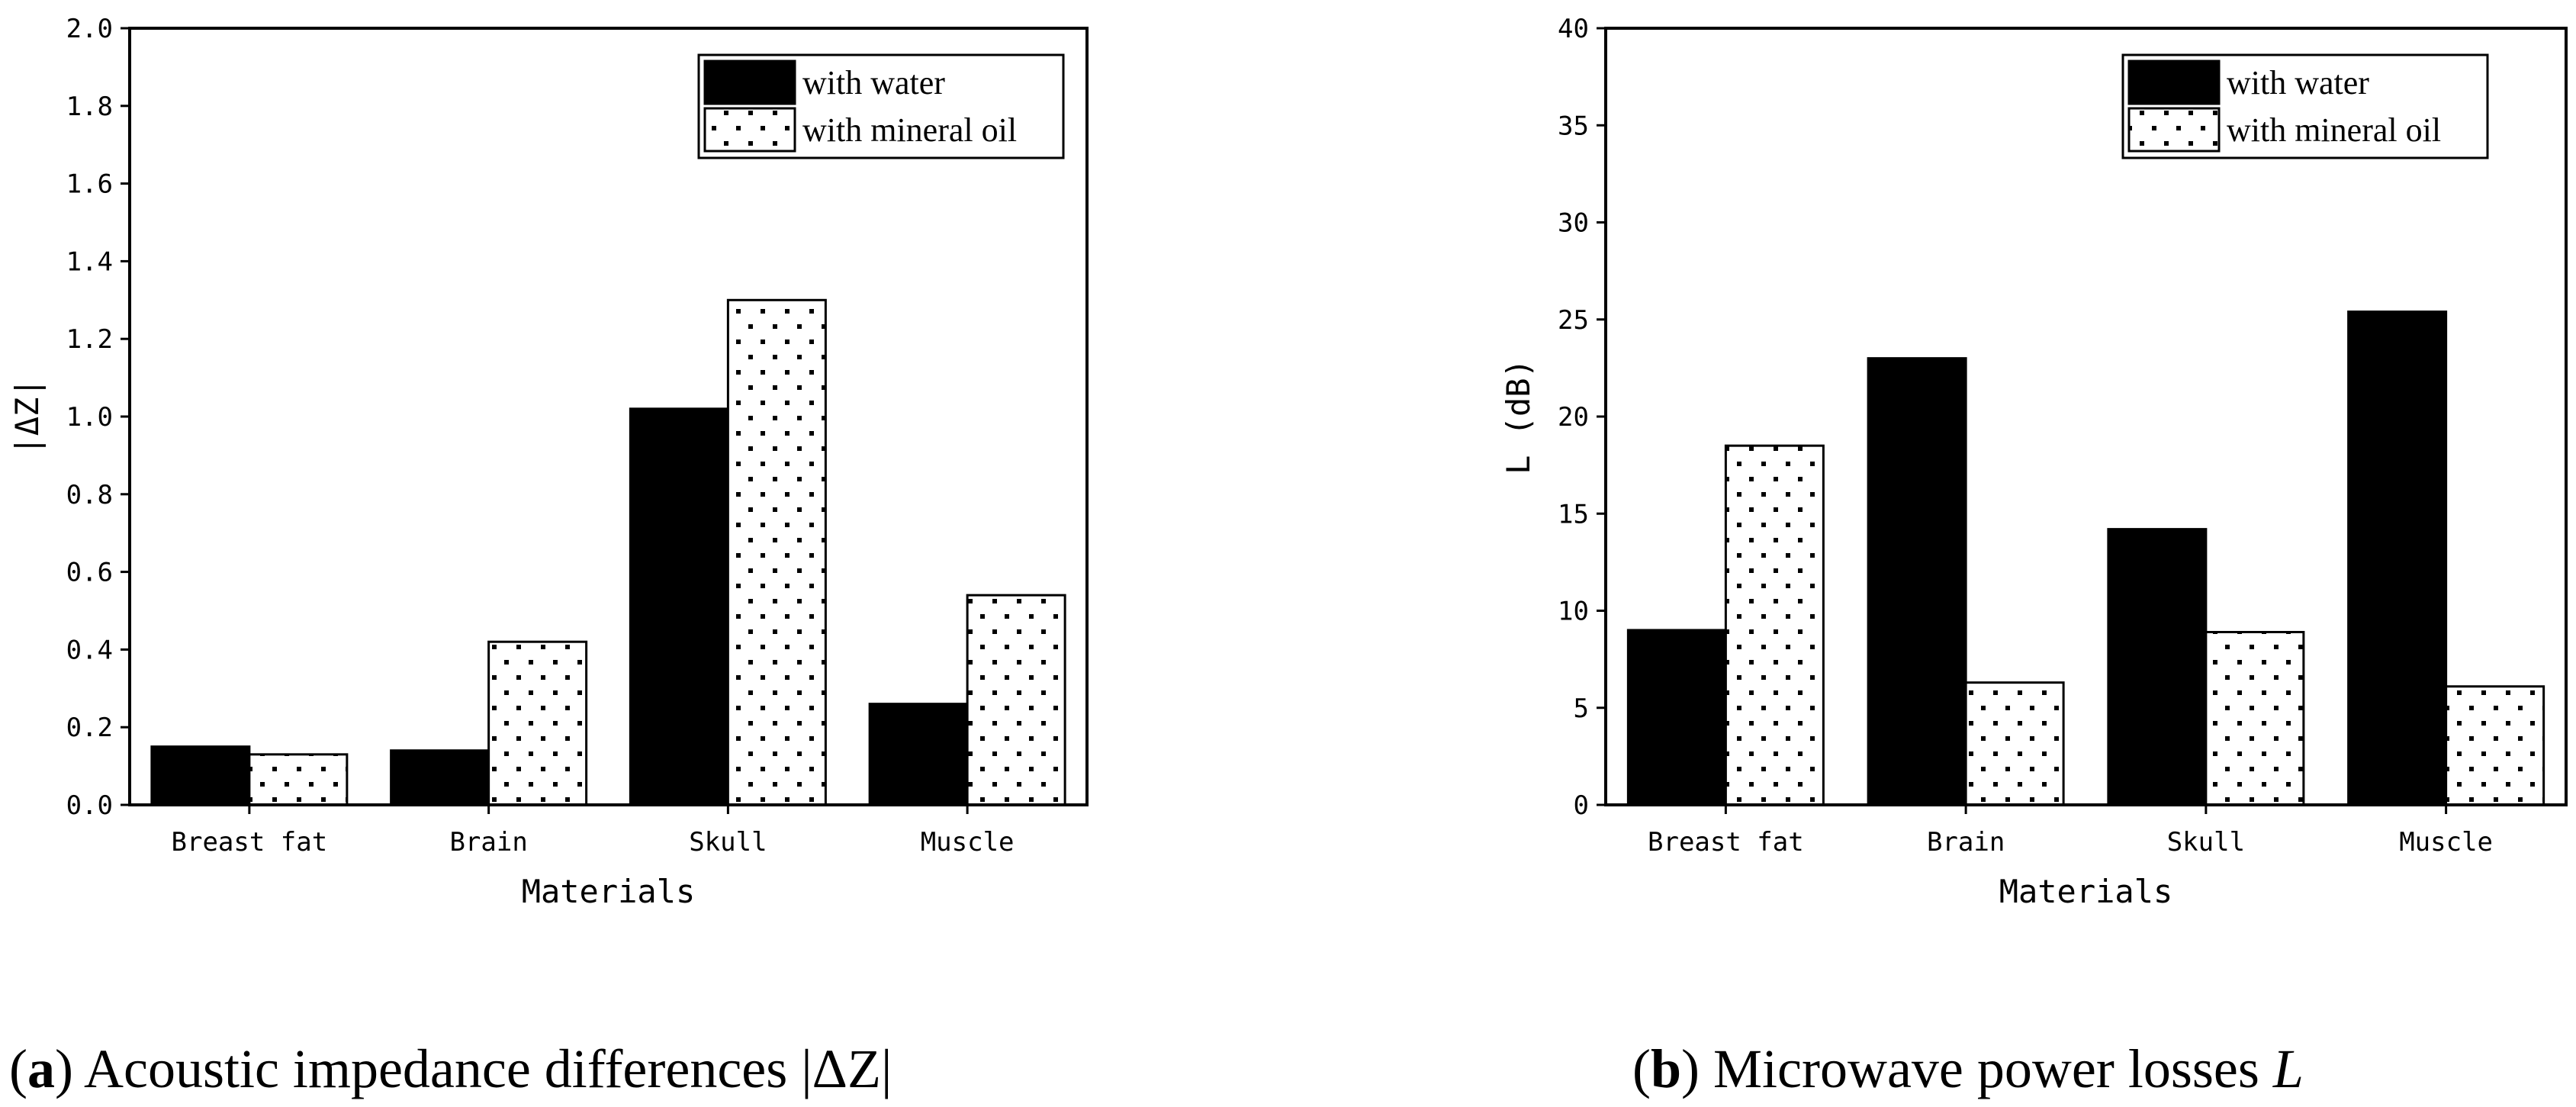 This screenshot has width=2576, height=1107. What do you see at coordinates (90, 107) in the screenshot?
I see `y-tick-label-a-9: 1.8` at bounding box center [90, 107].